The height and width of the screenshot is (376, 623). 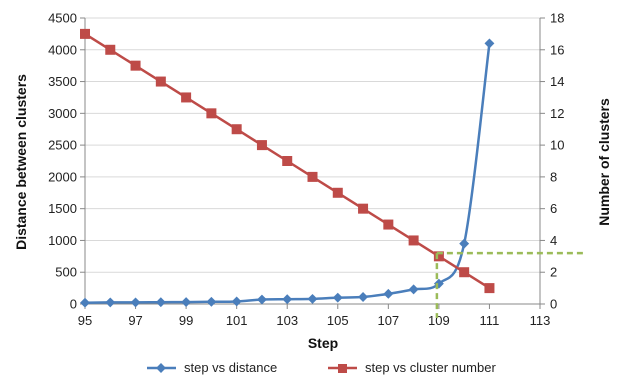 What do you see at coordinates (552, 161) in the screenshot?
I see `right-axis-ticks: 0 2 4 6 8 10 12 14 16 18` at bounding box center [552, 161].